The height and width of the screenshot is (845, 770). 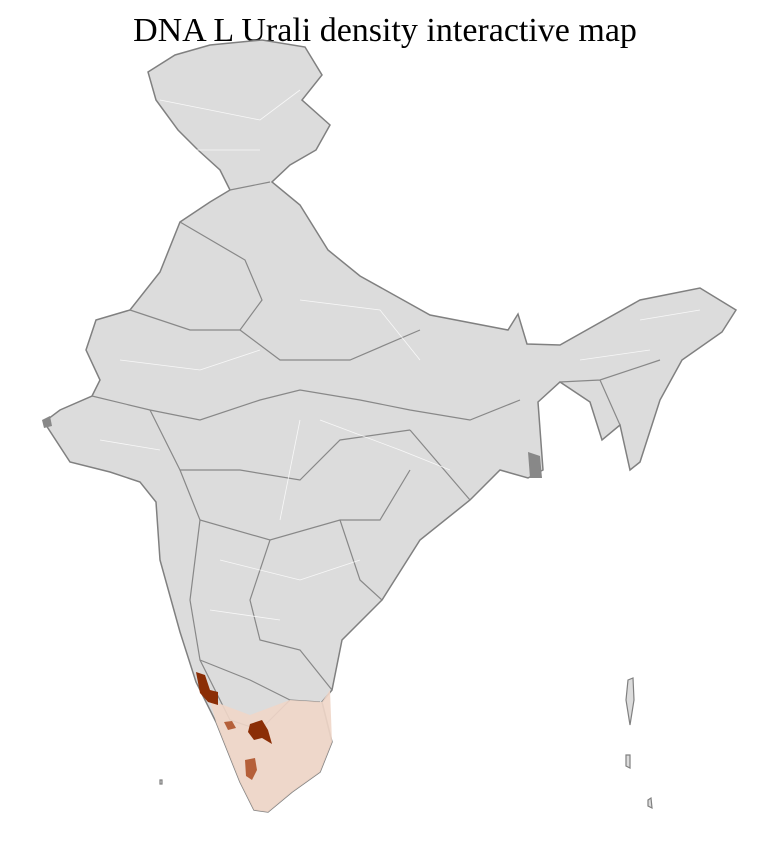 What do you see at coordinates (385, 30) in the screenshot?
I see `map-title: DNA L Urali density interactive map` at bounding box center [385, 30].